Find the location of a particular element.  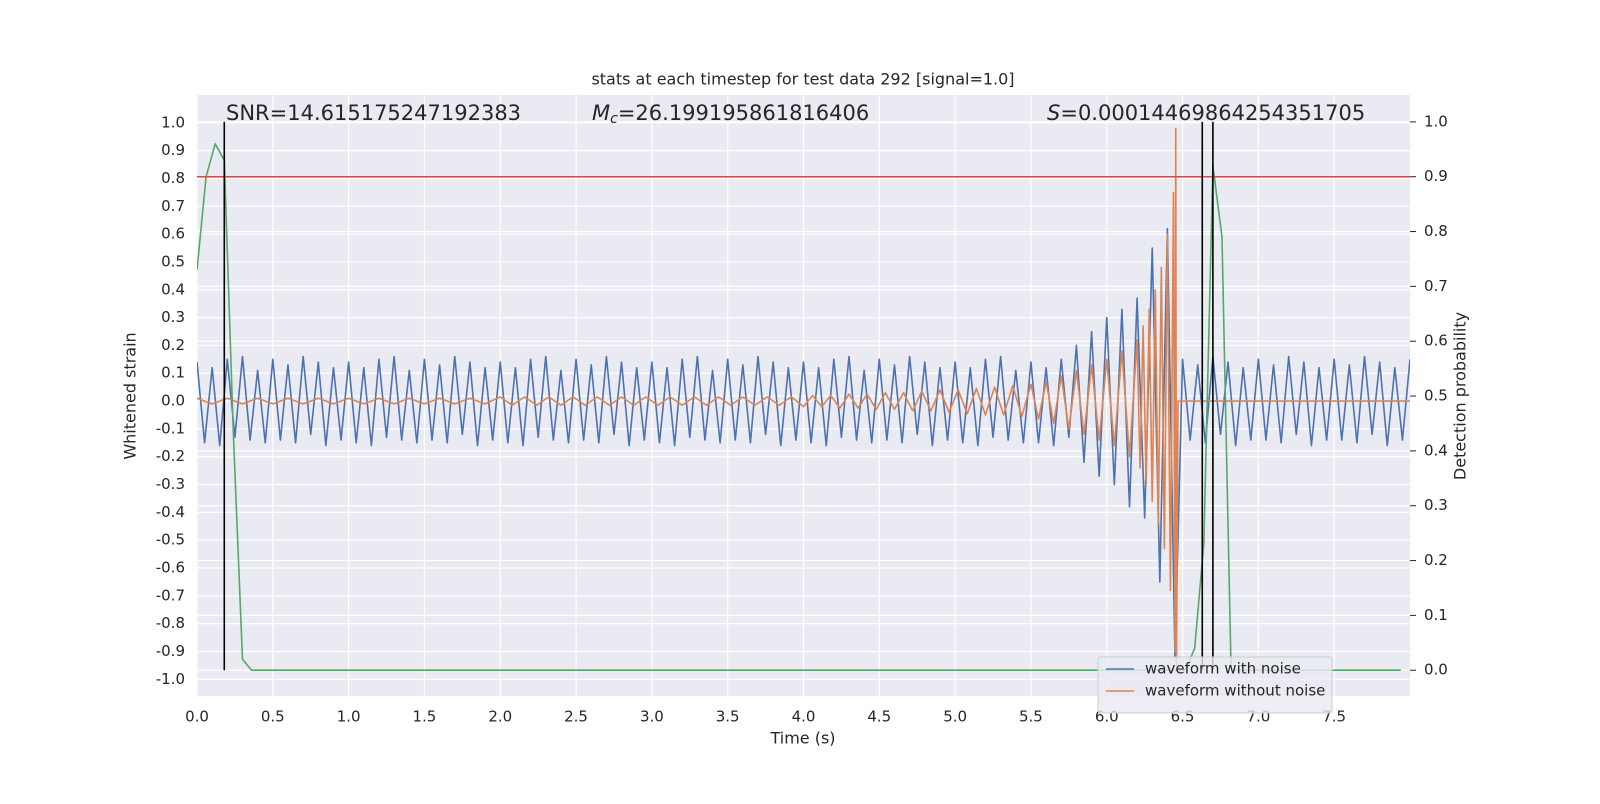

x-tick-label: 1.5 is located at coordinates (425, 717).